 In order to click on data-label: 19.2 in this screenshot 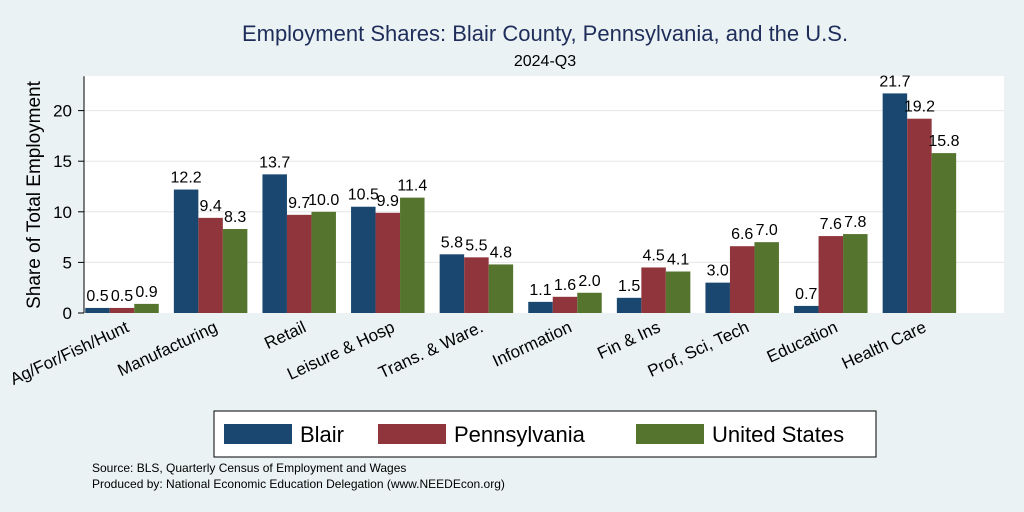, I will do `click(919, 107)`.